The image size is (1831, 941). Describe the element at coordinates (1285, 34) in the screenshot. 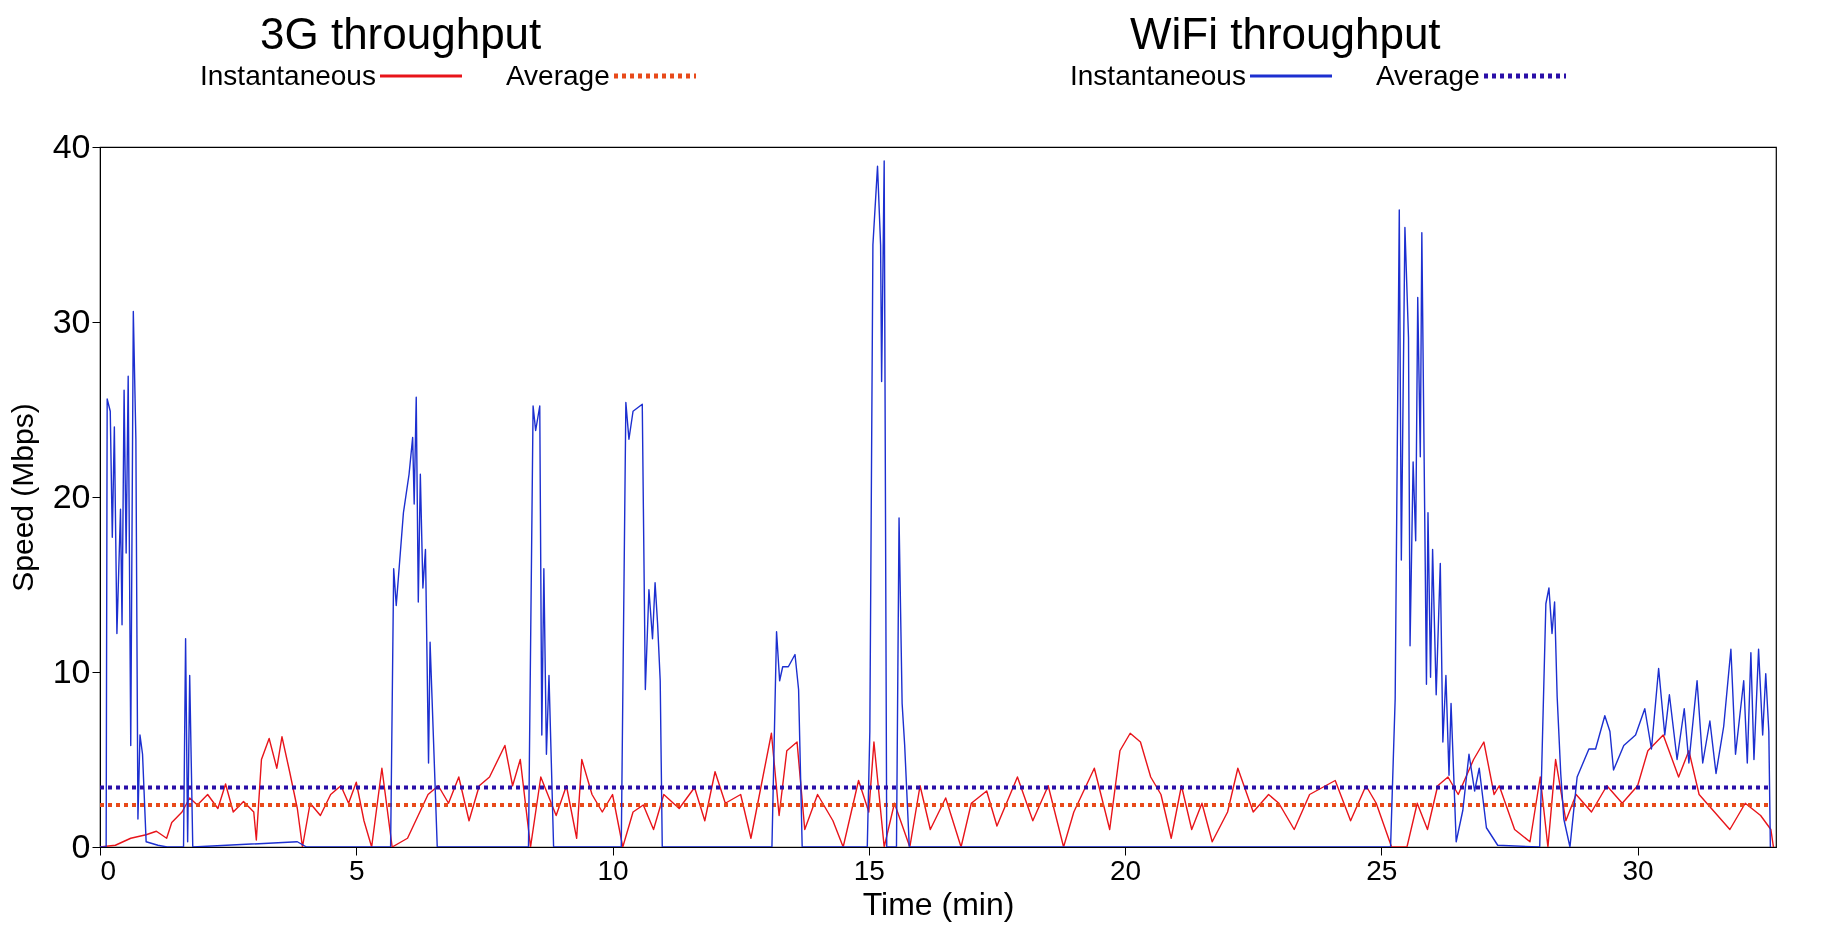

I see `text: WiFi throughput` at that location.